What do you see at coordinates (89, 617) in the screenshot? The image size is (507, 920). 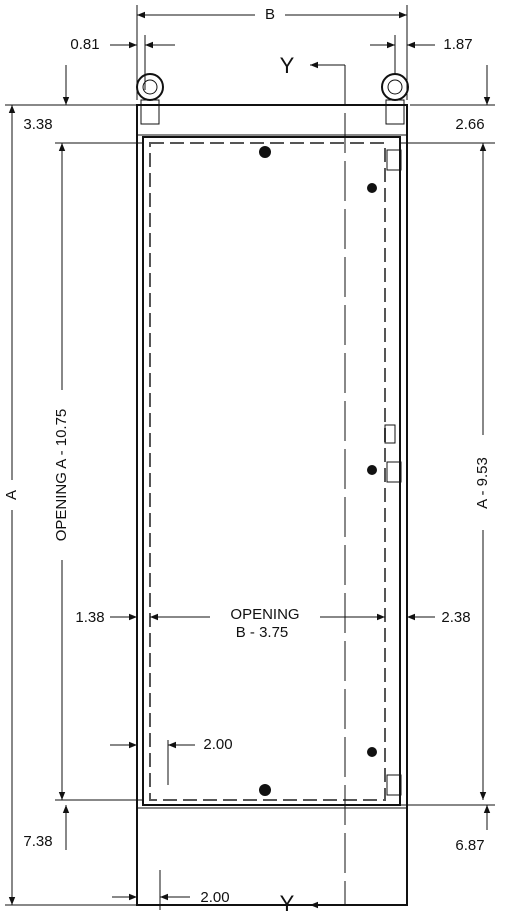 I see `dim-label: 1.38` at bounding box center [89, 617].